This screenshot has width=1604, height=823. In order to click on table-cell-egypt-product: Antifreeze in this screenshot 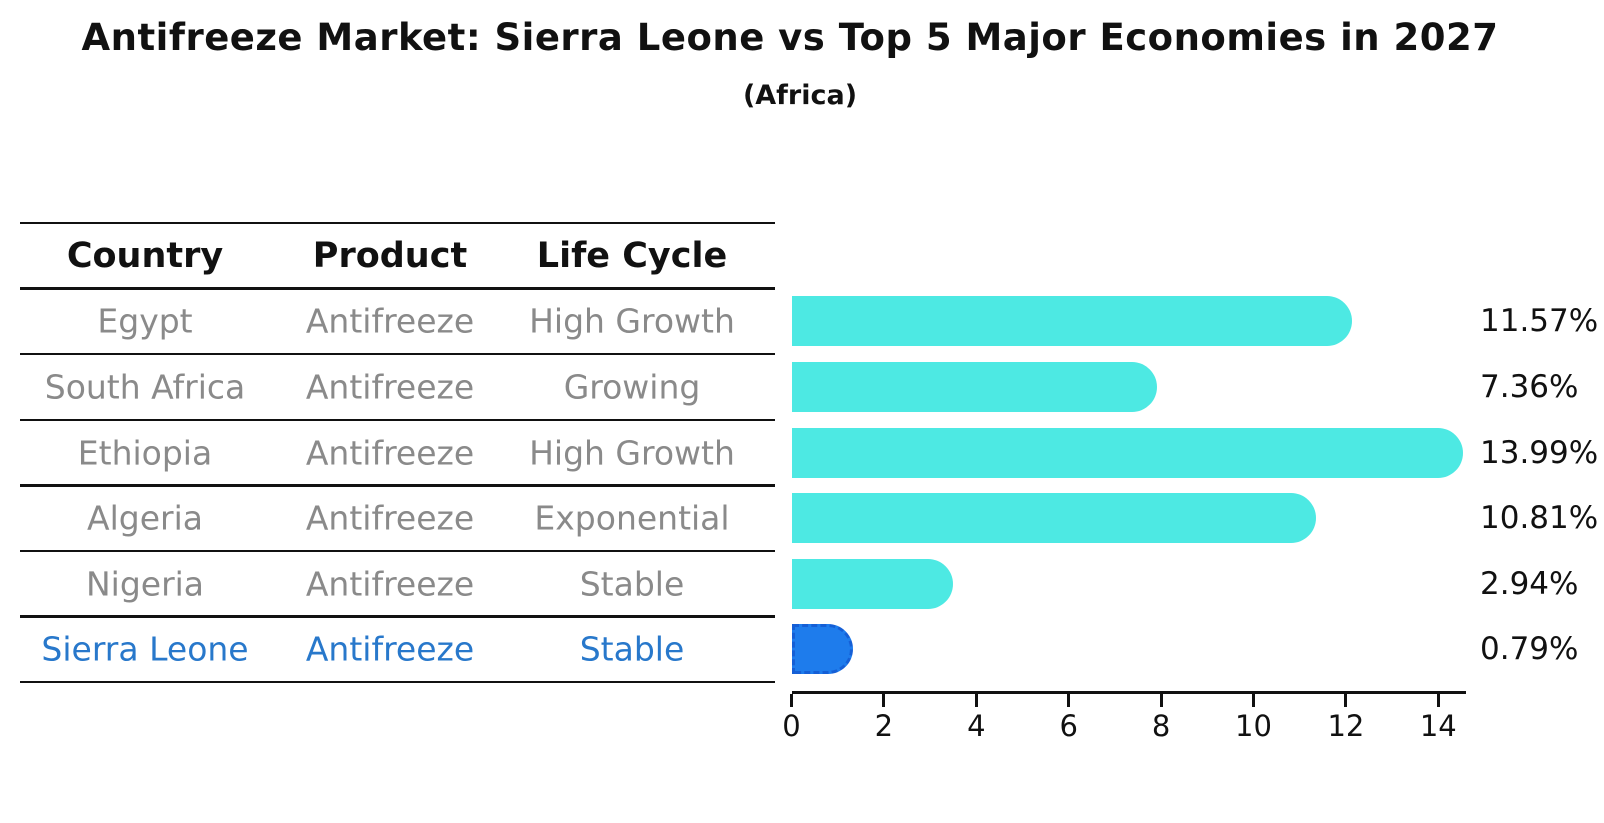, I will do `click(390, 321)`.